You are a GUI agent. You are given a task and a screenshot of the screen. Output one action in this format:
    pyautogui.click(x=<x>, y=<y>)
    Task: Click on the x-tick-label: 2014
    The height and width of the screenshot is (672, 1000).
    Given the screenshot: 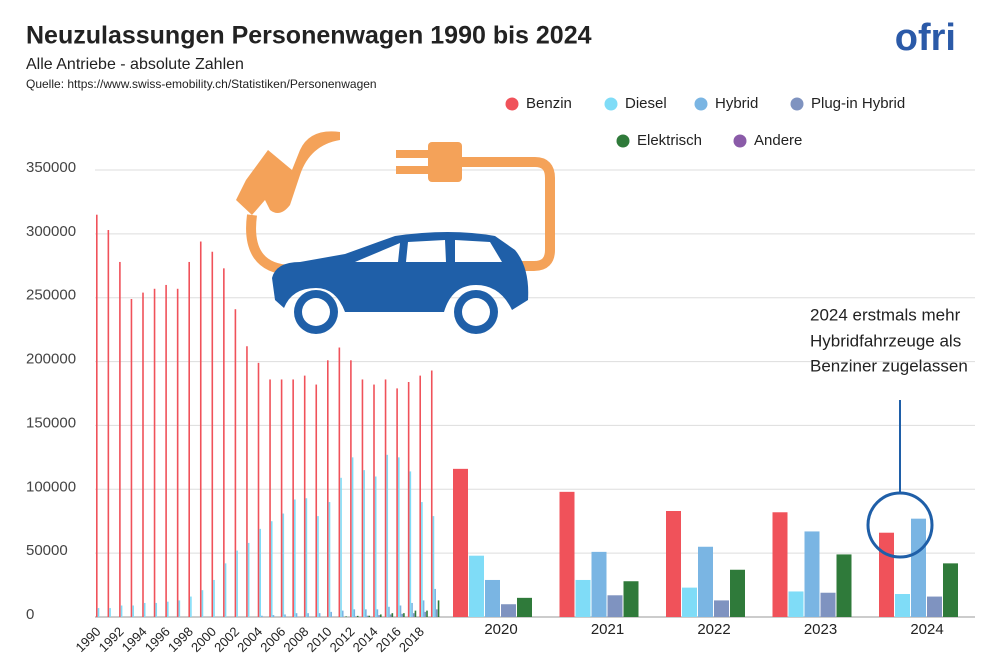 What is the action you would take?
    pyautogui.click(x=365, y=639)
    